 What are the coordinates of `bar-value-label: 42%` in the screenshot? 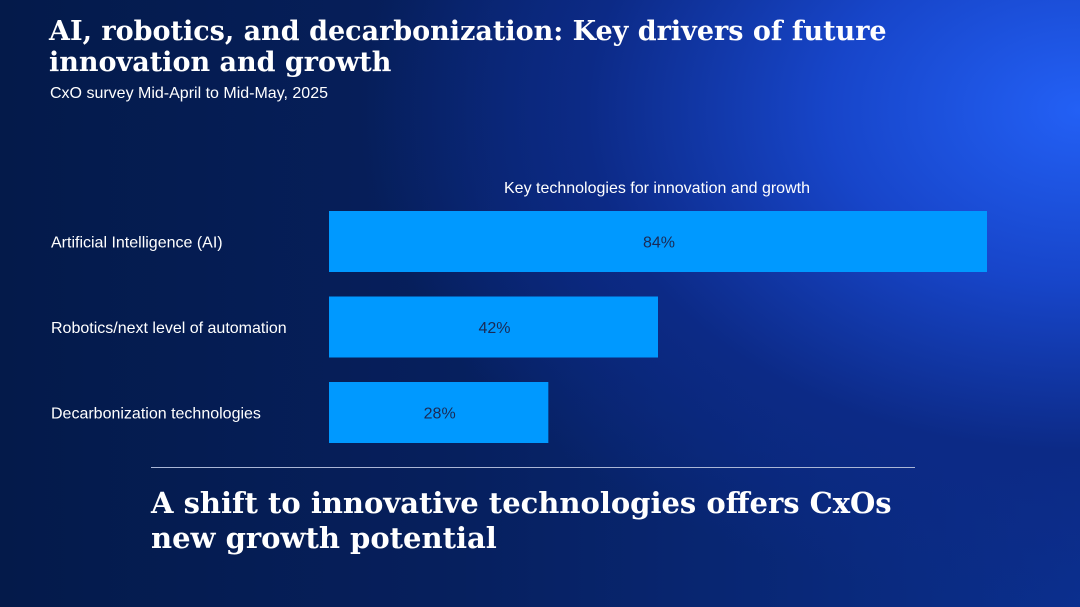 It's located at (494, 328).